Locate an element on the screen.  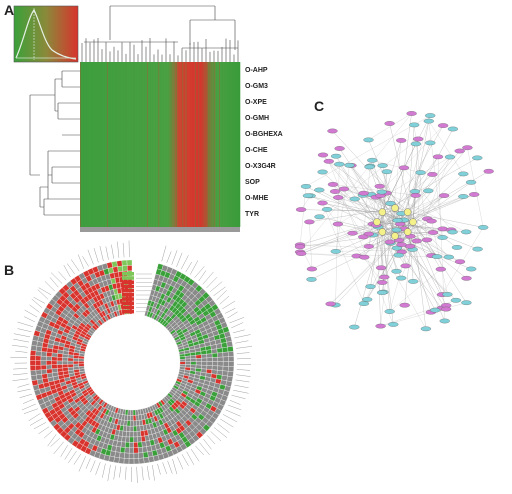
color-key-histogram is located at coordinates (46, 34).